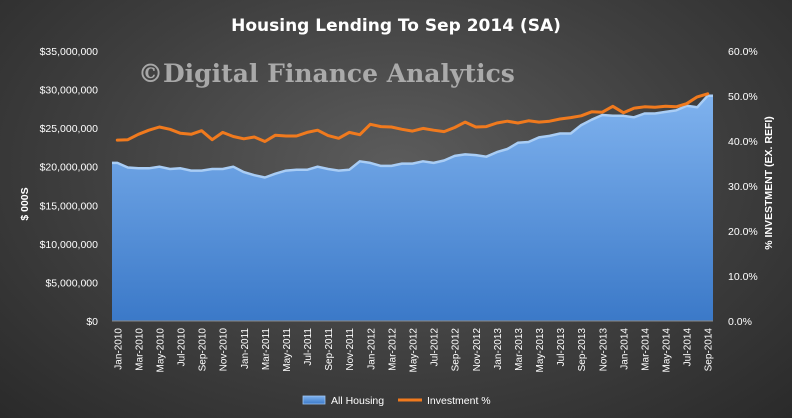 The width and height of the screenshot is (792, 418). Describe the element at coordinates (350, 349) in the screenshot. I see `x-tick-label: Nov-2011` at that location.